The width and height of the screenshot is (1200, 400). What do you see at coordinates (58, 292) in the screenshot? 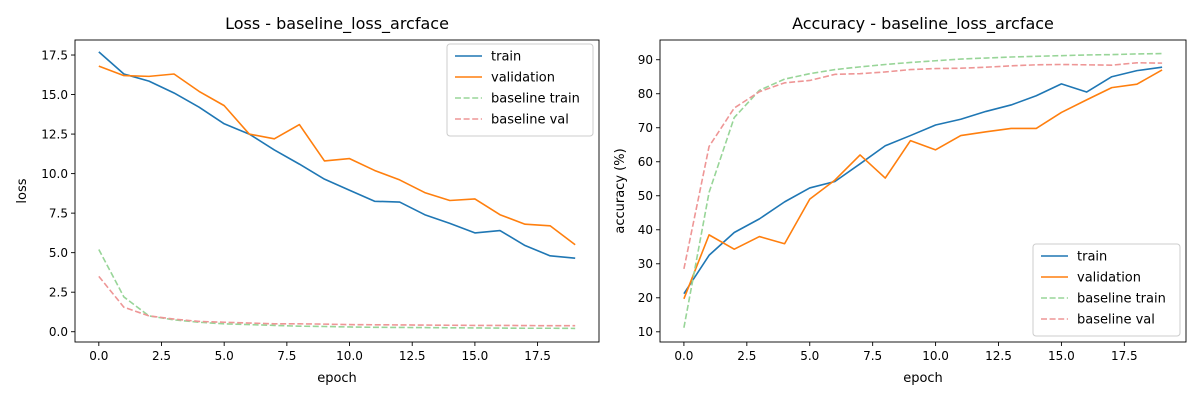
I see `y-tick-label: 2.5` at bounding box center [58, 292].